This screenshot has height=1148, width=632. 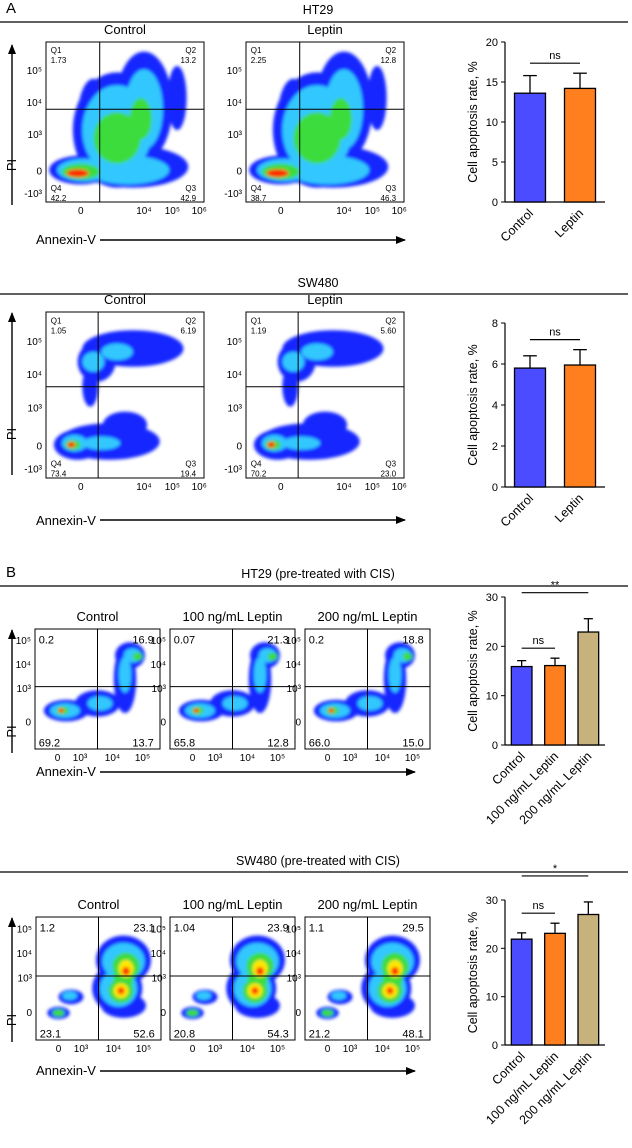 I want to click on section-title: SW480, so click(x=318, y=283).